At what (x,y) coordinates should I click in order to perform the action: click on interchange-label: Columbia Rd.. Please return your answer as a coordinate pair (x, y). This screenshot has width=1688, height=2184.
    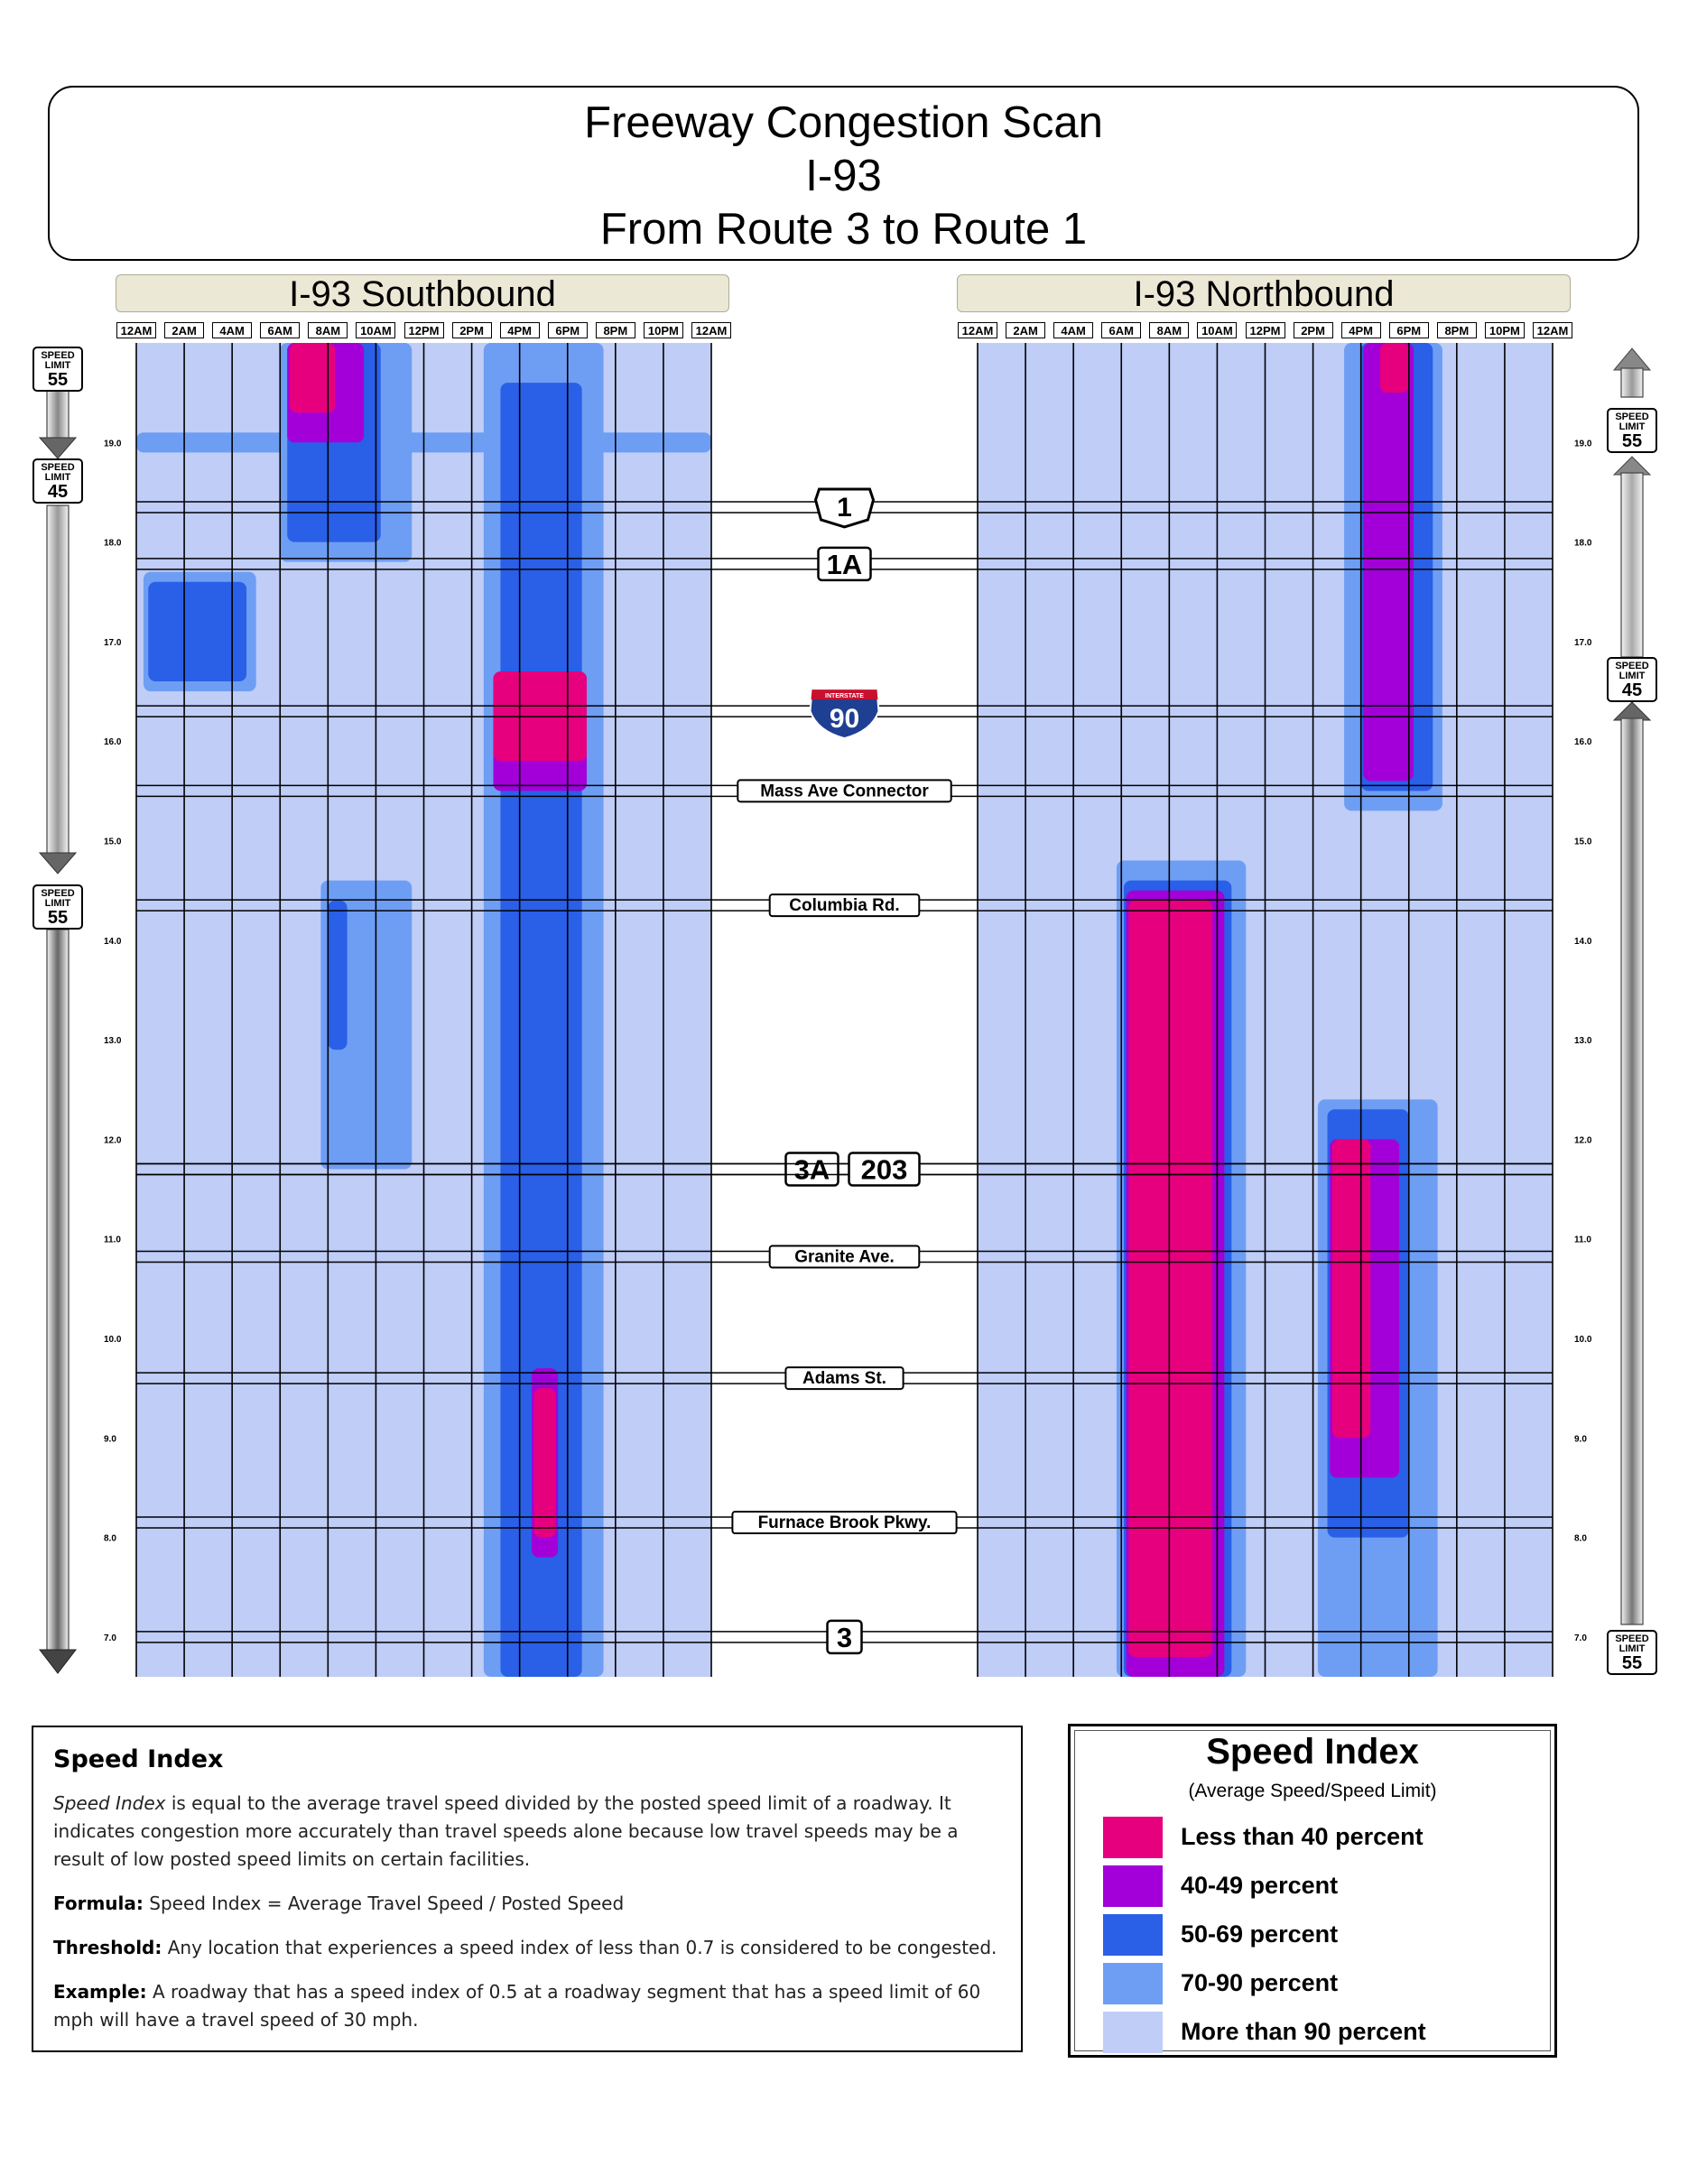
    Looking at the image, I should click on (844, 905).